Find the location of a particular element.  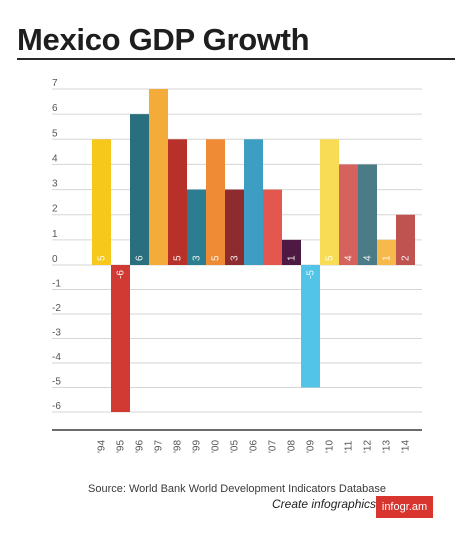

bar-value-label: -6 is located at coordinates (121, 274).